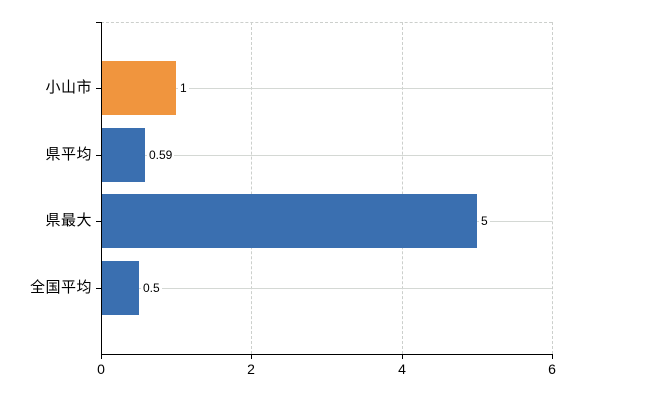 The height and width of the screenshot is (400, 650). I want to click on category-label: 小山市, so click(68, 87).